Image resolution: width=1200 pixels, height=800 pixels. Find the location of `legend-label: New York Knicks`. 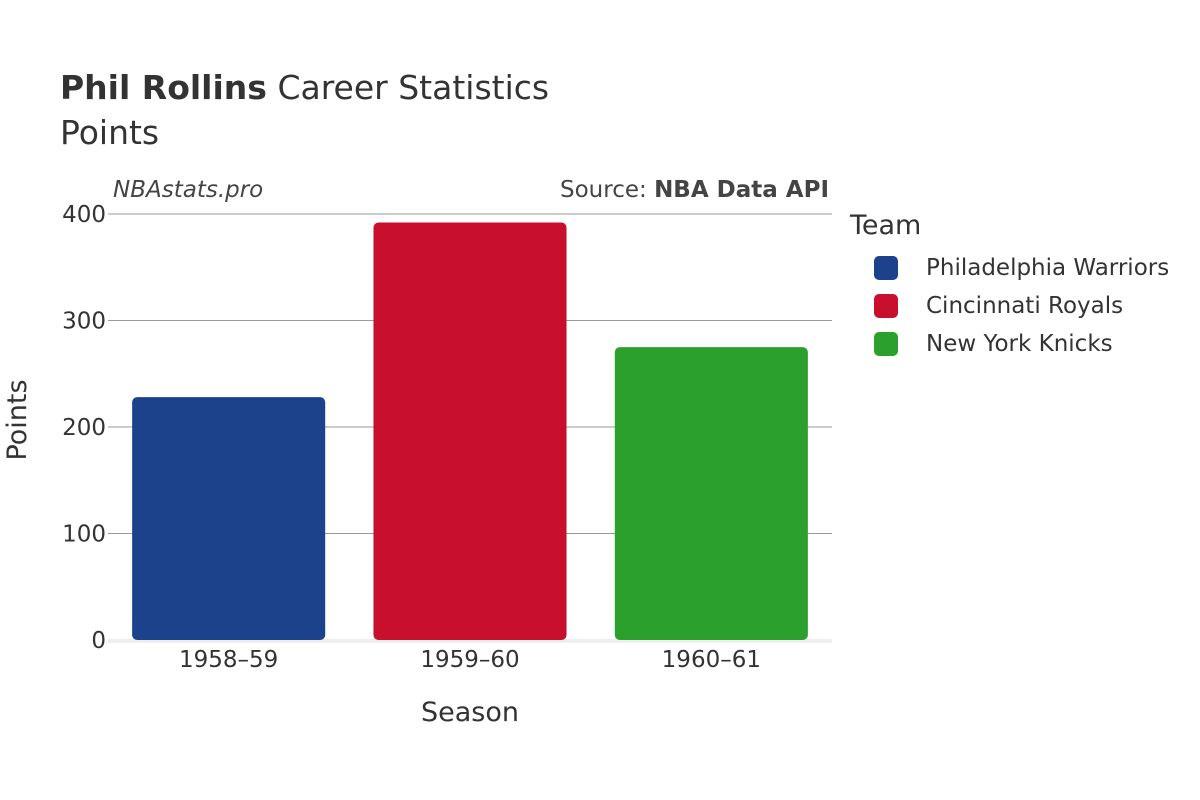

legend-label: New York Knicks is located at coordinates (1019, 344).